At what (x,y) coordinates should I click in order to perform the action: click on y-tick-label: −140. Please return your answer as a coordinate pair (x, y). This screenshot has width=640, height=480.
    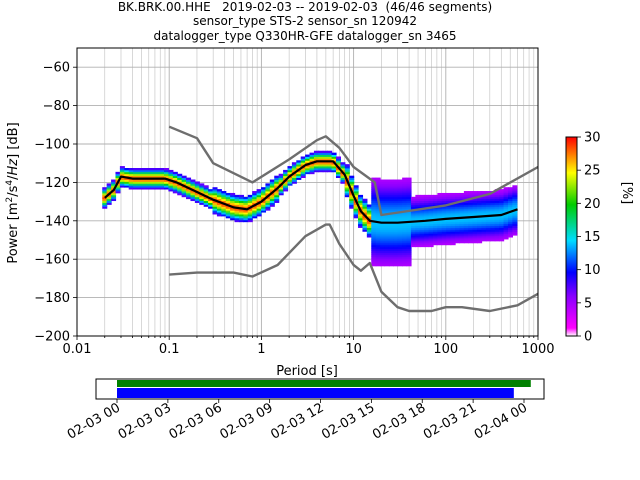
    Looking at the image, I should click on (52, 221).